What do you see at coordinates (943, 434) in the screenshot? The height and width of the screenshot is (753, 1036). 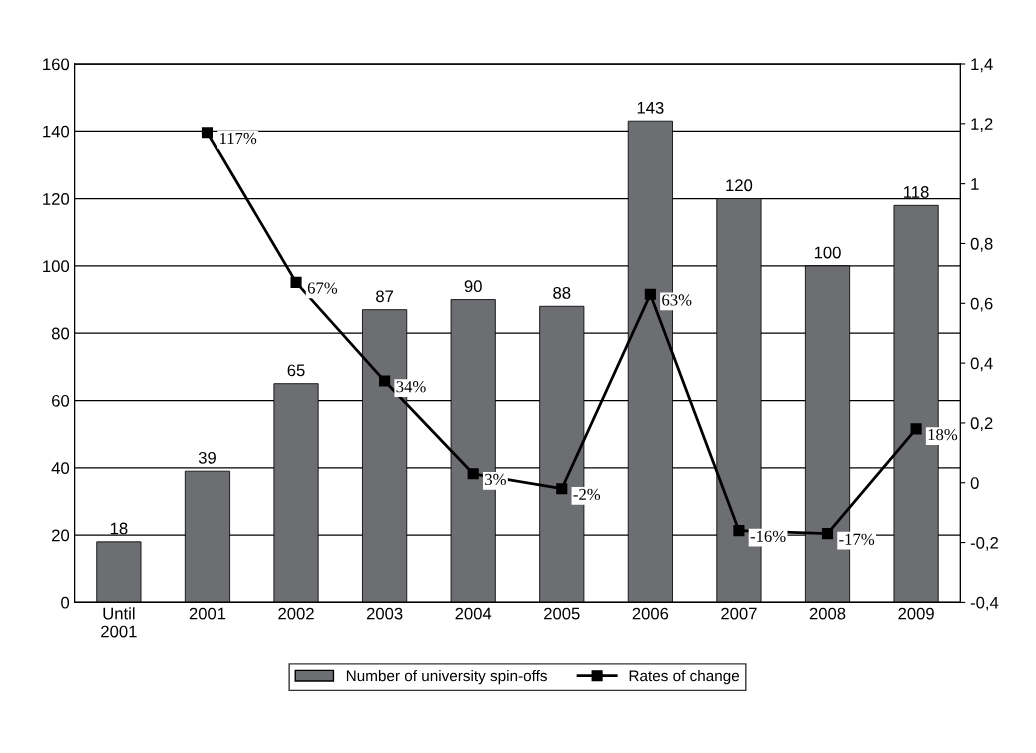 I see `data-label: 18%` at bounding box center [943, 434].